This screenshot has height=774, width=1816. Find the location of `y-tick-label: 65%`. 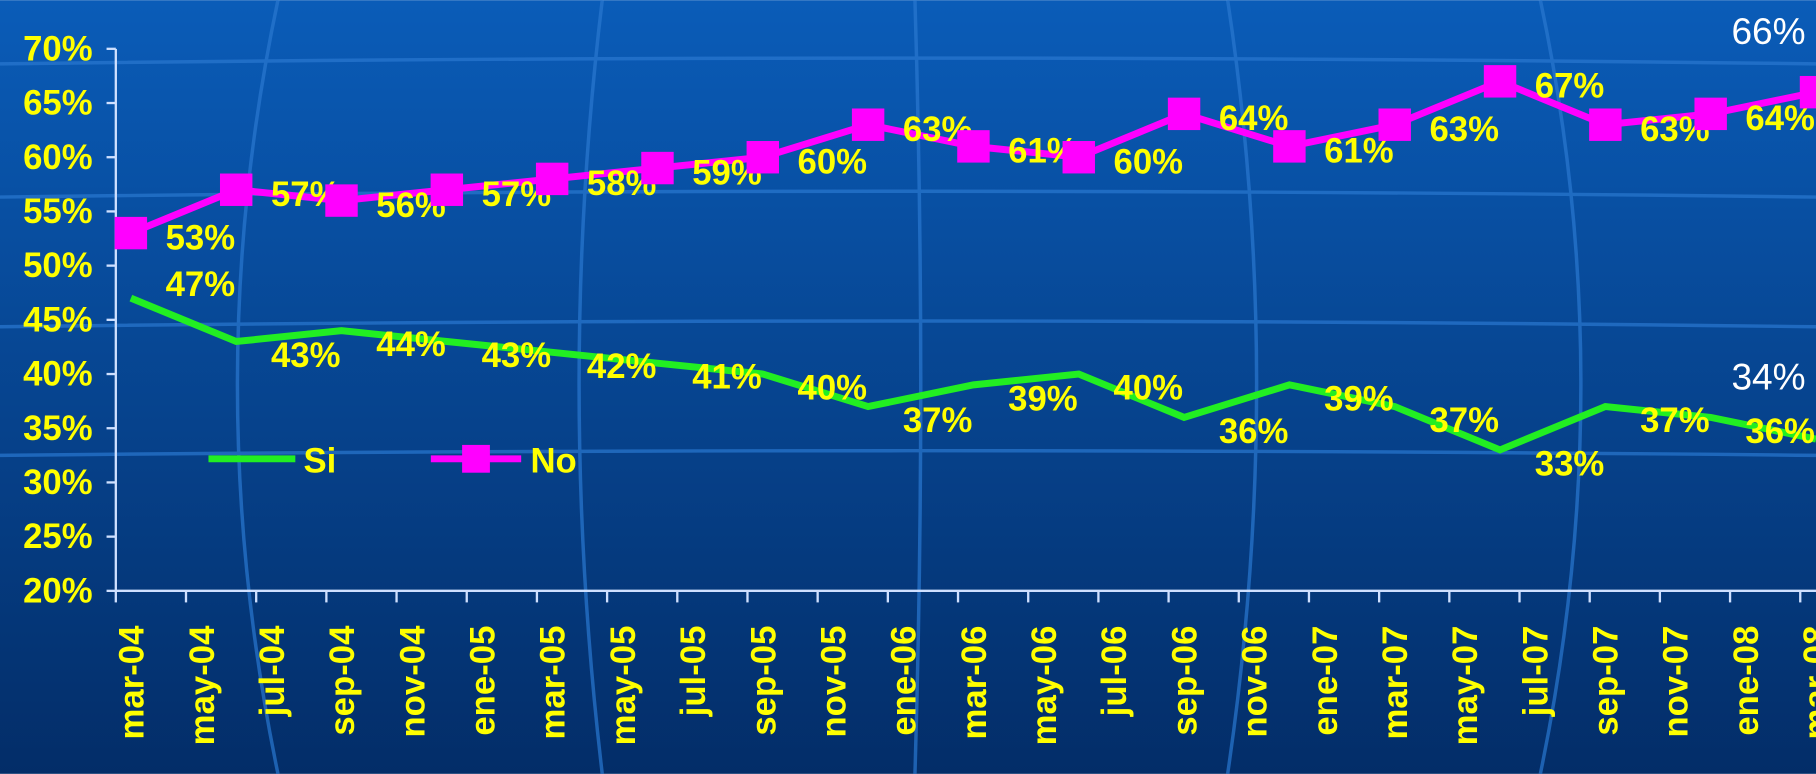

y-tick-label: 65% is located at coordinates (58, 104).